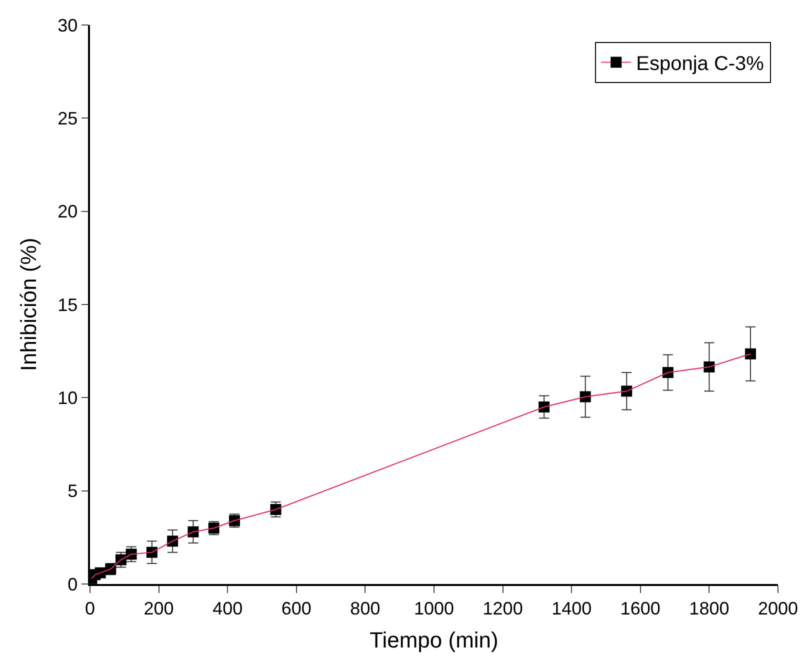 This screenshot has height=669, width=810. Describe the element at coordinates (68, 212) in the screenshot. I see `y-tick-label: 20` at that location.